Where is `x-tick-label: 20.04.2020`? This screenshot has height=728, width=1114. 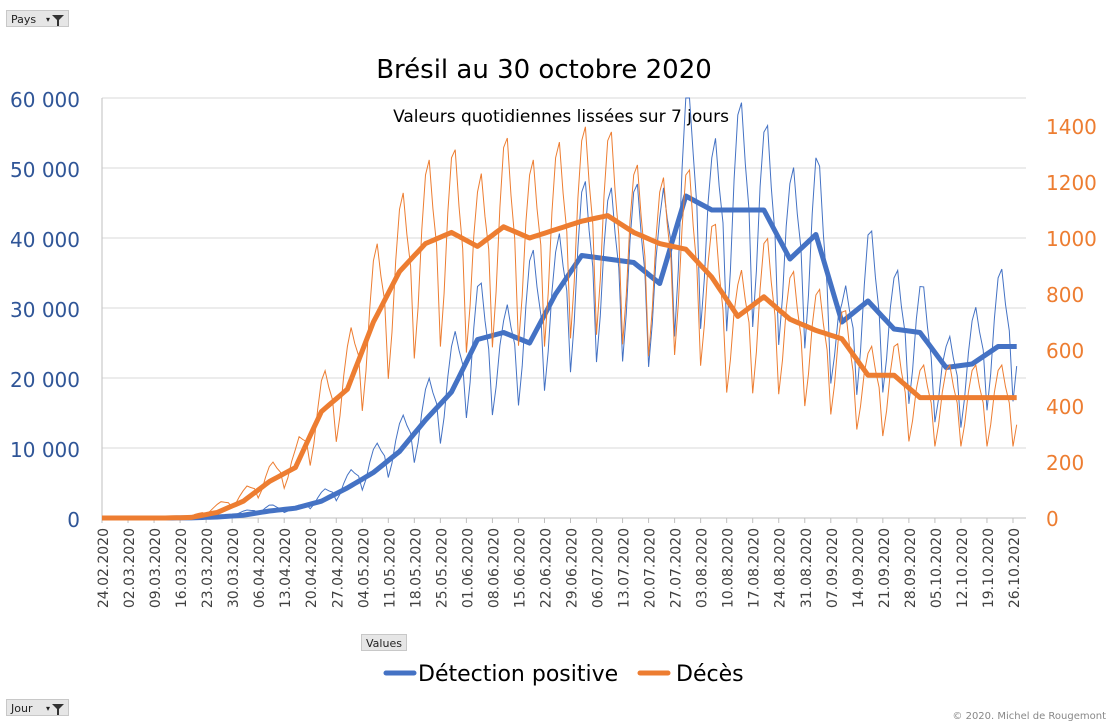 x-tick-label: 20.04.2020 is located at coordinates (312, 568).